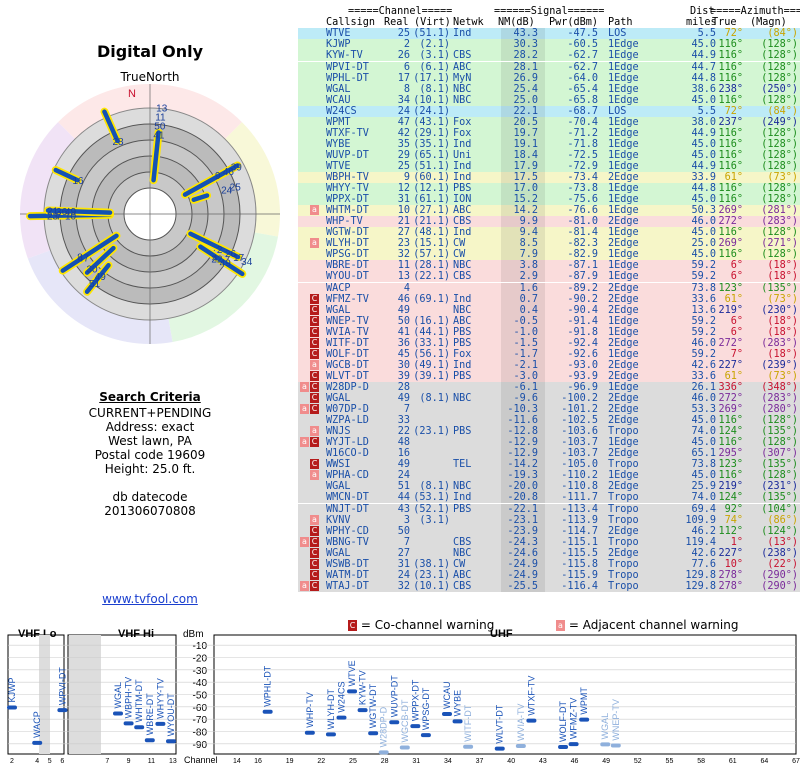  I want to click on cell-call: WCAU, so click(338, 100).